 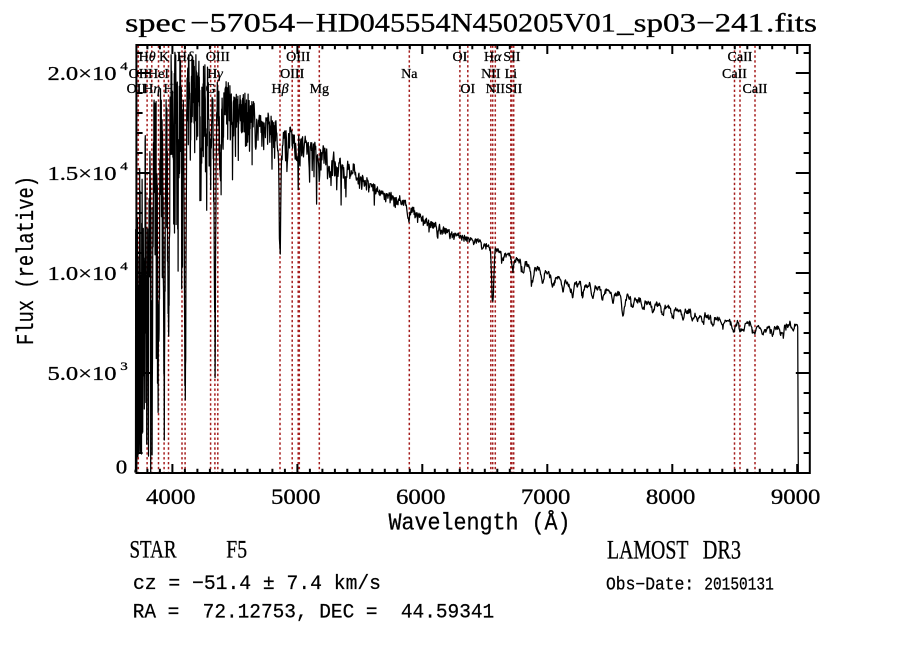 I want to click on svg-text: Hβ, so click(x=279, y=89).